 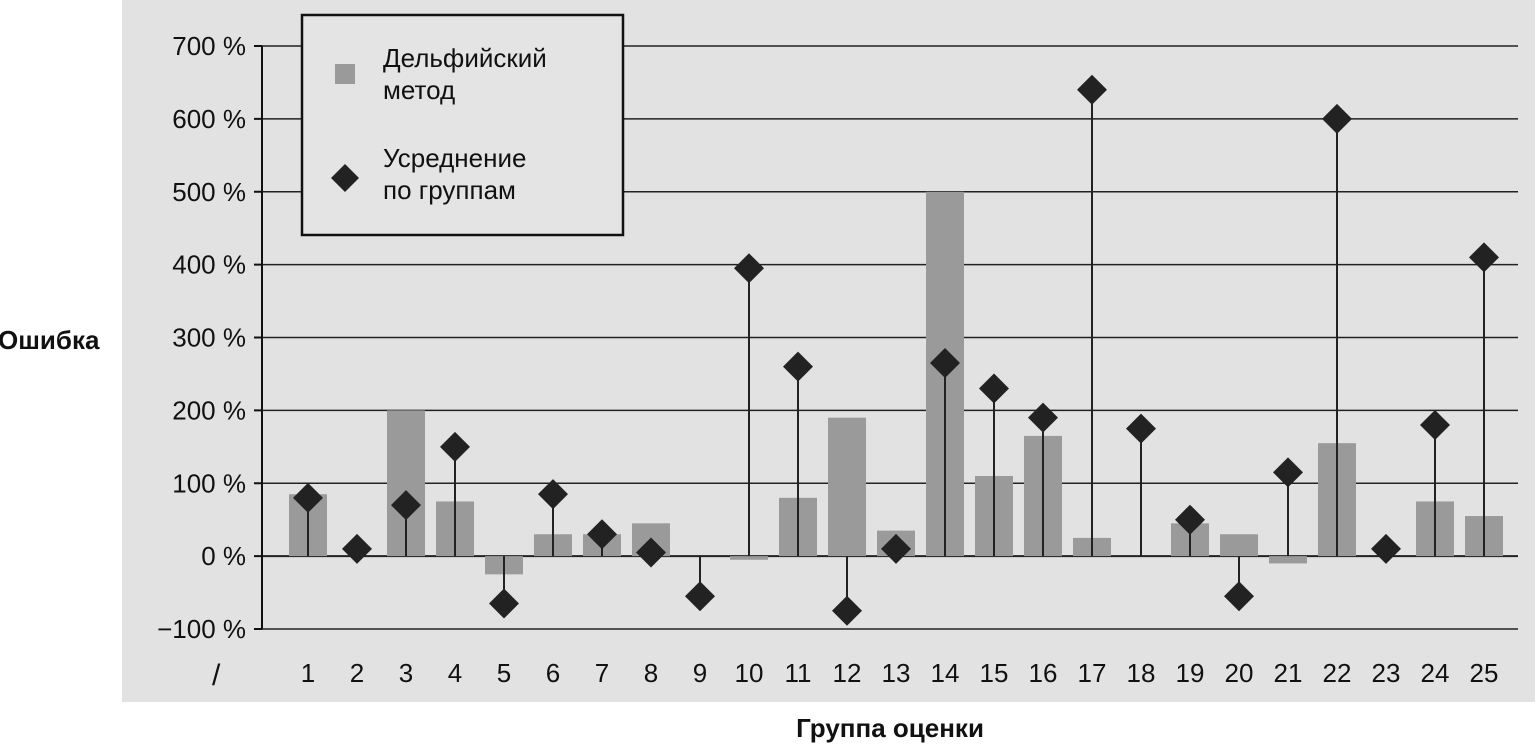 I want to click on x-tick-label: 7, so click(x=602, y=673).